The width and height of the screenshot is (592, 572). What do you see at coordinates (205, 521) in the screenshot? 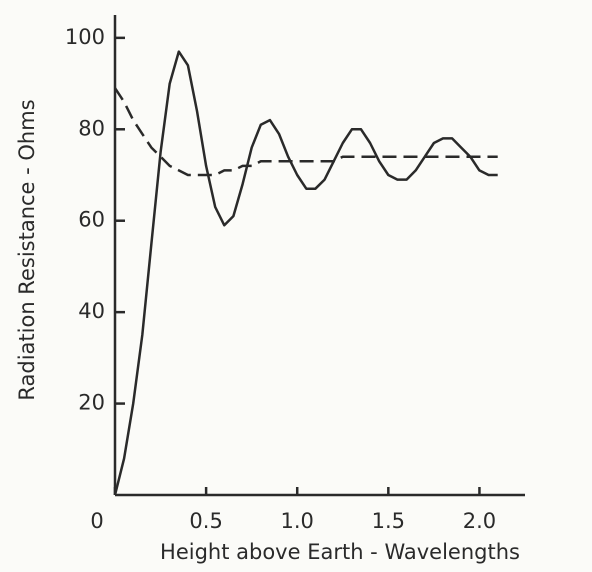
I see `x-tick-label: 0.5` at bounding box center [205, 521].